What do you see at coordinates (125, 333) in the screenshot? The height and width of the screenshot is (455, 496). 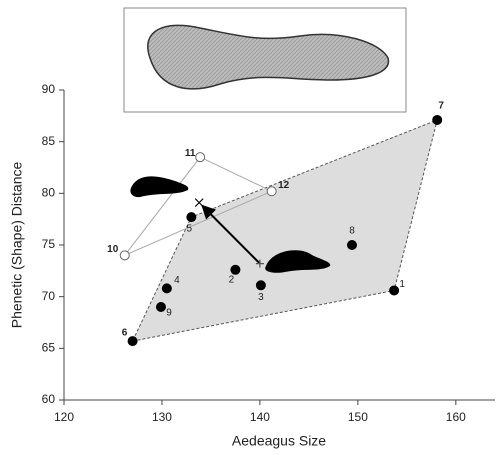 I see `point-label: 6` at bounding box center [125, 333].